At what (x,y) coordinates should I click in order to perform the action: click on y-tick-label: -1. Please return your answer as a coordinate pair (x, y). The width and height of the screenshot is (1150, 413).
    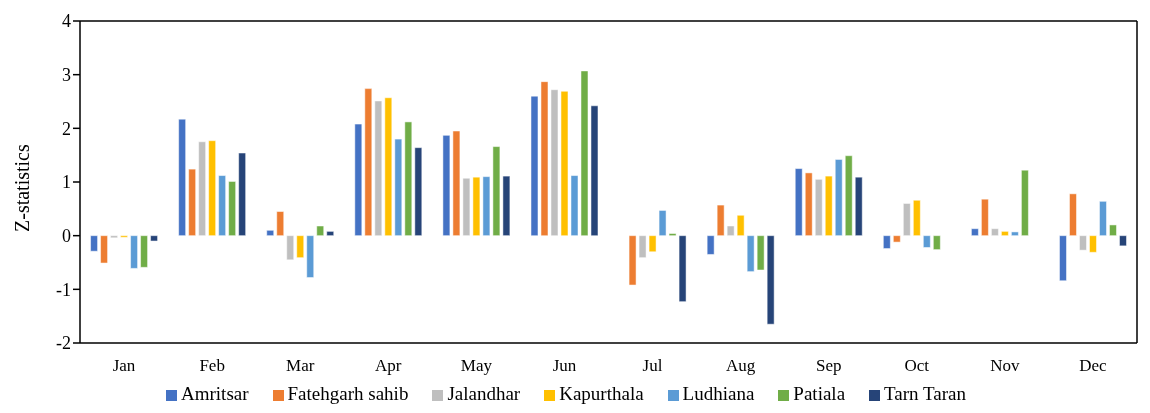
    Looking at the image, I should click on (63, 289).